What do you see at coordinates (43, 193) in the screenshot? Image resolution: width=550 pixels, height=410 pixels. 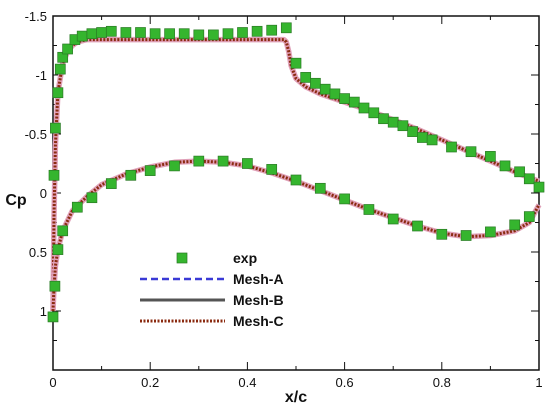 I see `y-tick-label: 0` at bounding box center [43, 193].